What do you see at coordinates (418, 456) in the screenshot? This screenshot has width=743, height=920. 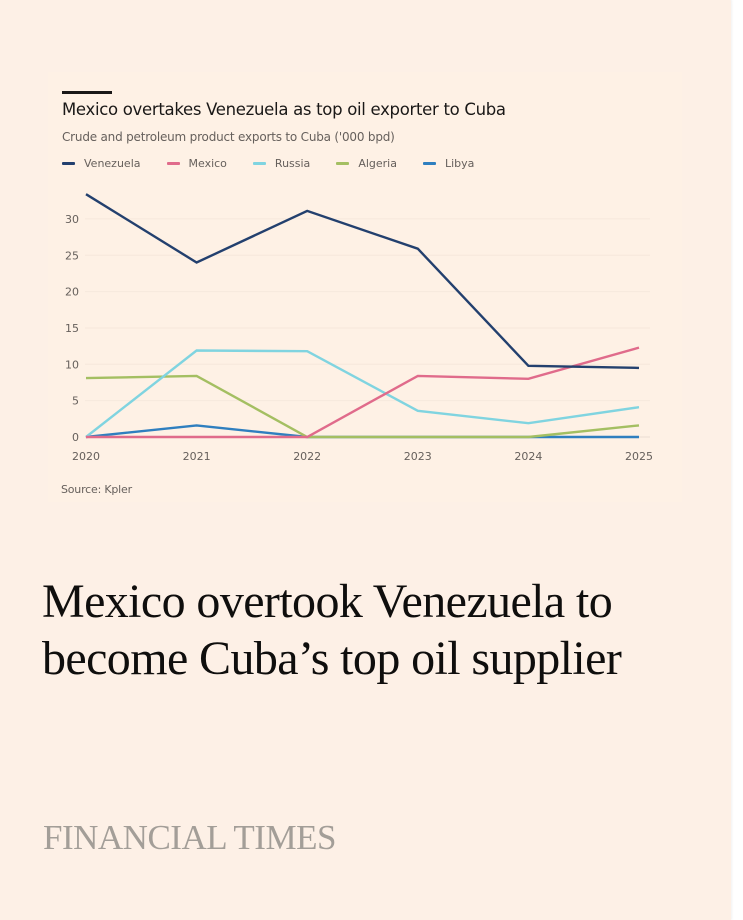 I see `x-tick-label: 2023` at bounding box center [418, 456].